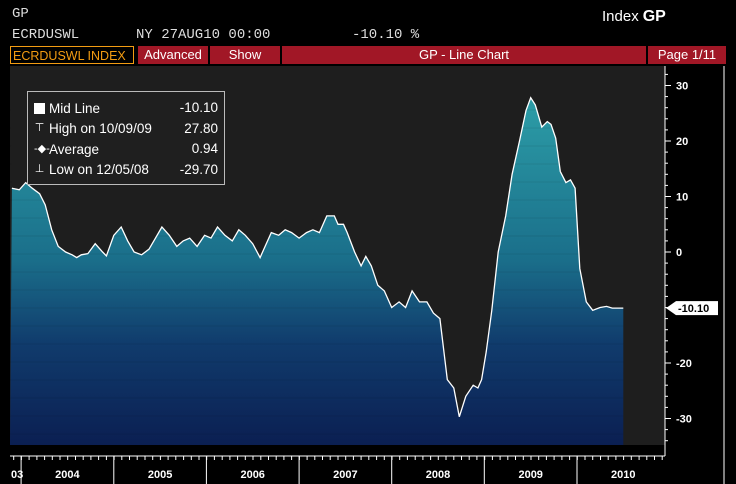 The height and width of the screenshot is (484, 736). Describe the element at coordinates (203, 35) in the screenshot. I see `date-time-label: NY 27AUG10 00:00` at that location.